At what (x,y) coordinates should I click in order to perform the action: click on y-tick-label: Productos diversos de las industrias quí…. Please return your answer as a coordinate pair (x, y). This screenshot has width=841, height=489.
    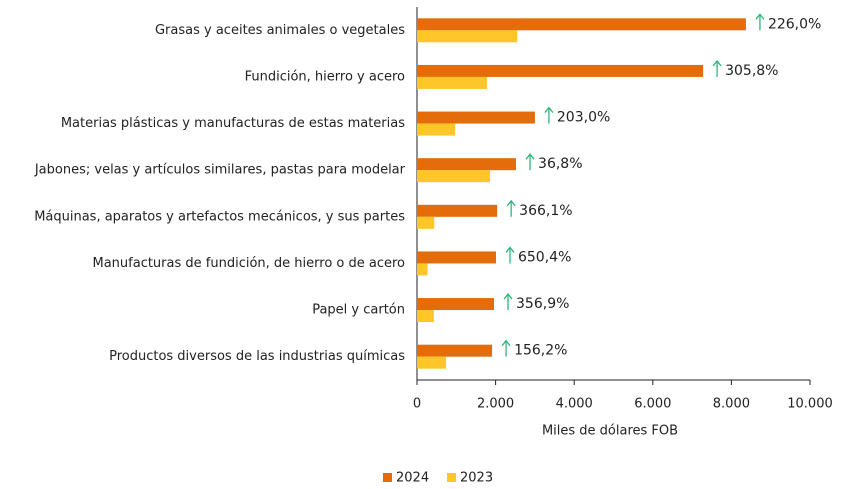
    Looking at the image, I should click on (257, 356).